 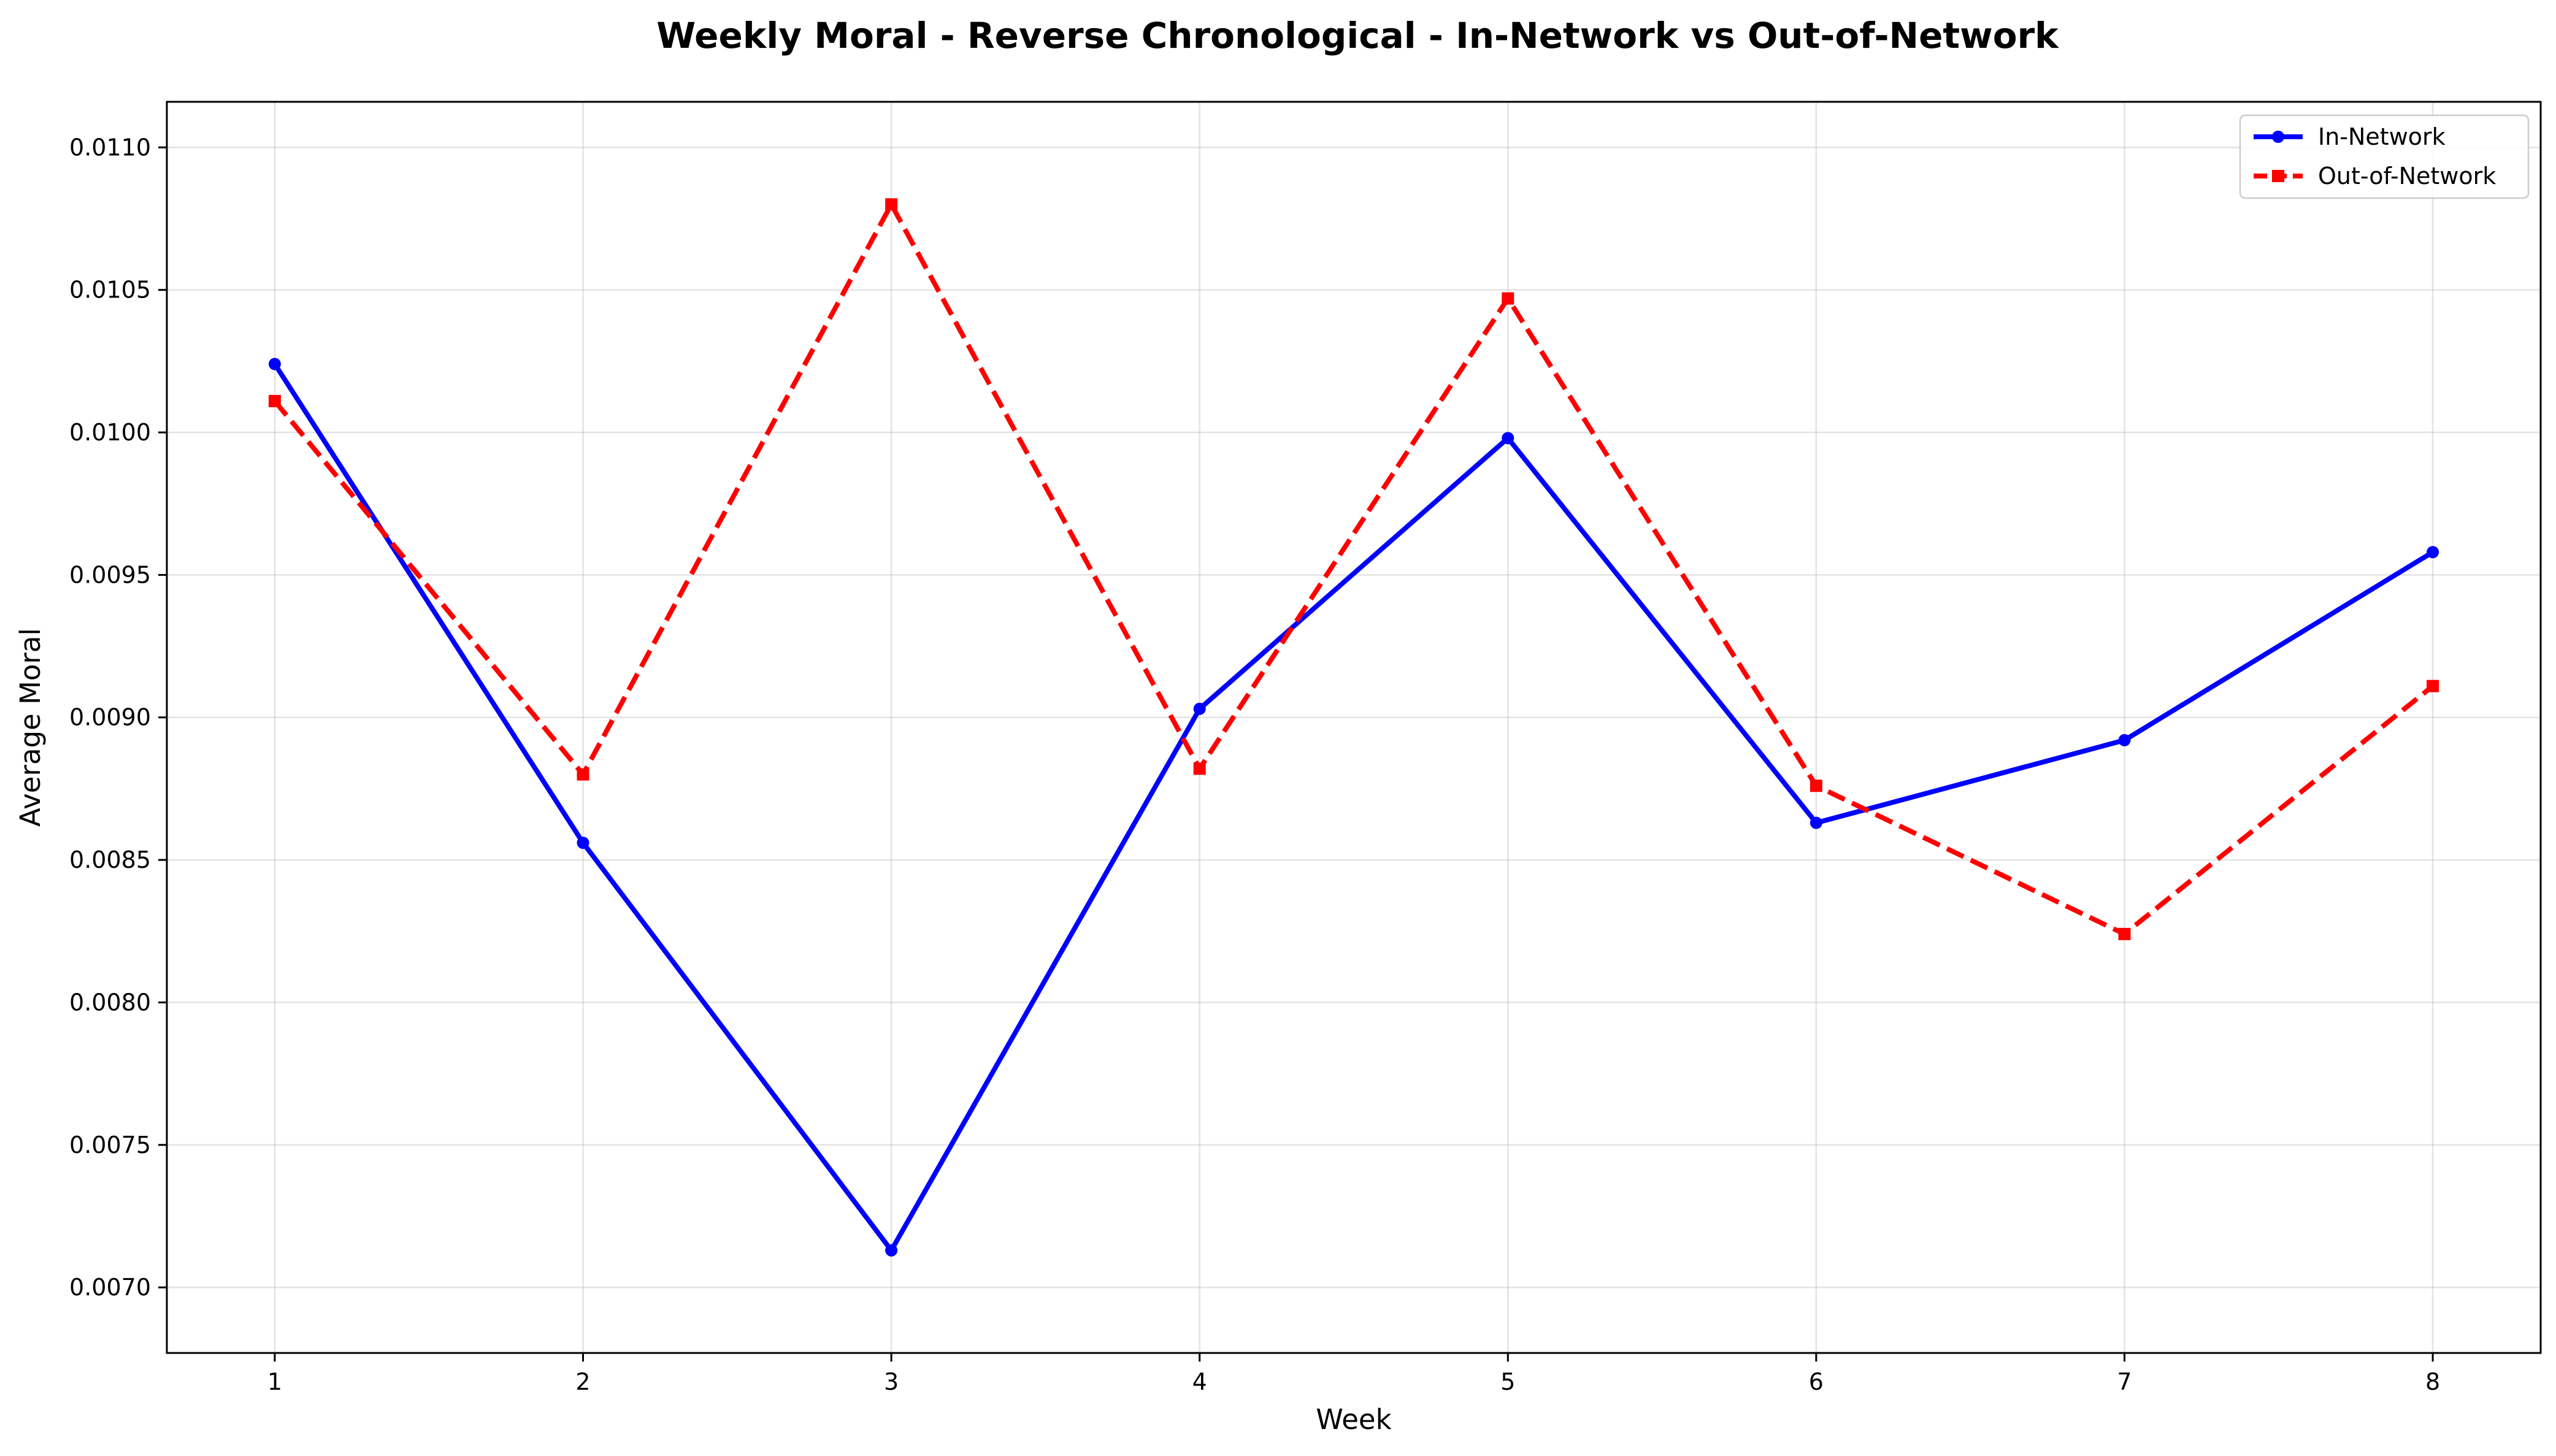 I want to click on x-tick-label: 4, so click(x=1199, y=1381).